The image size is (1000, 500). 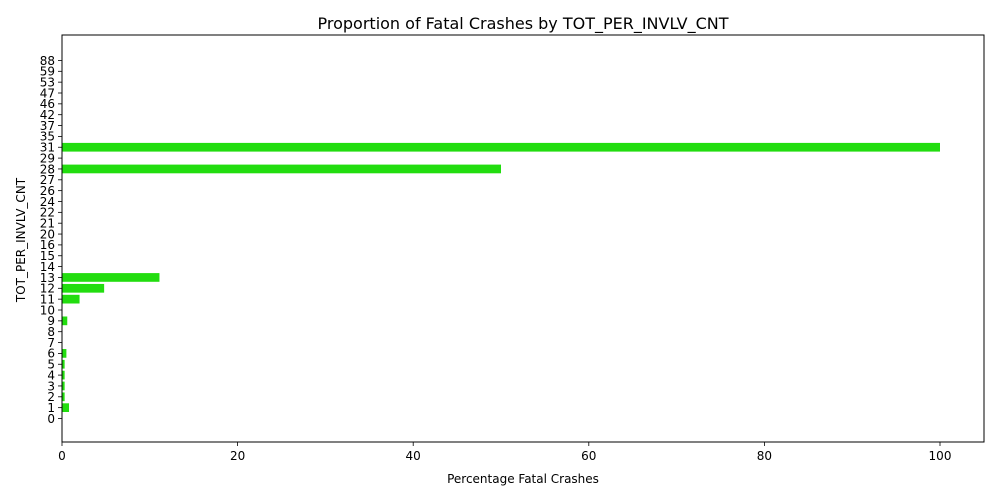 I want to click on y-tick-label: 20, so click(x=47, y=234).